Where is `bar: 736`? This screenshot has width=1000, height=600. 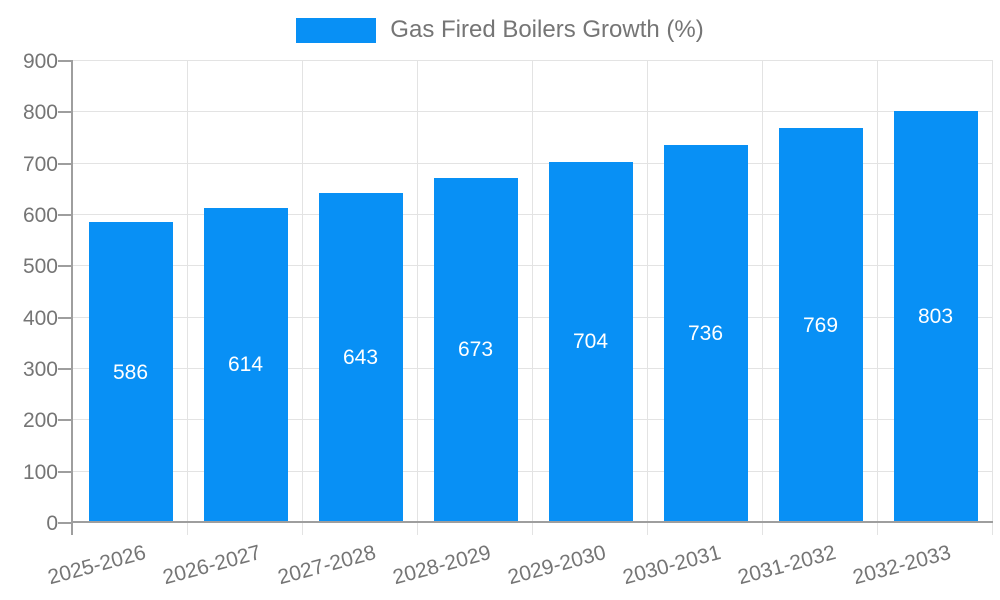
bar: 736 is located at coordinates (705, 334).